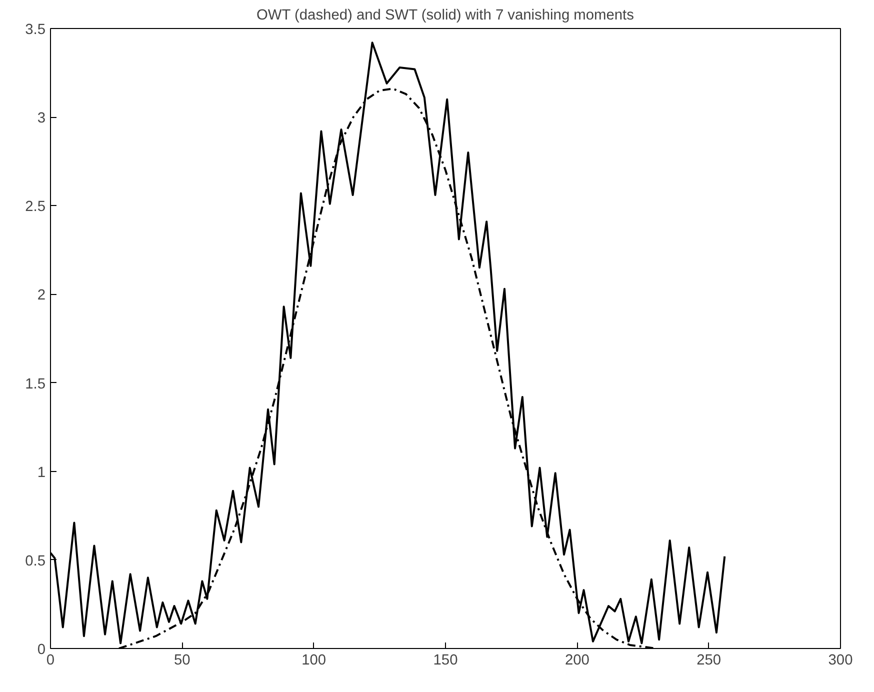 The height and width of the screenshot is (692, 874). What do you see at coordinates (840, 660) in the screenshot?
I see `x-tick-label: 300` at bounding box center [840, 660].